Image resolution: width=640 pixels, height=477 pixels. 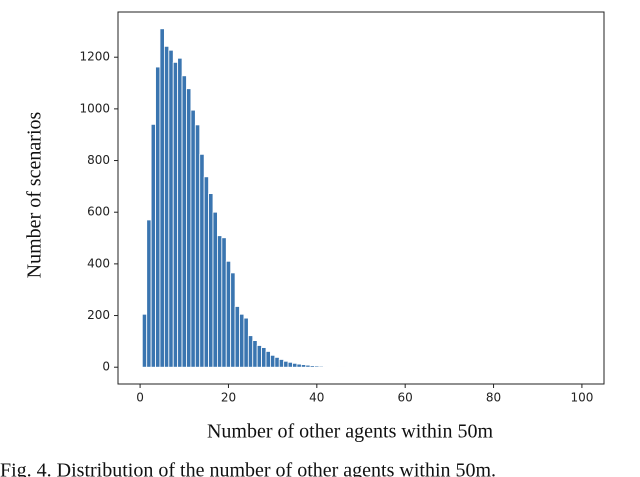 What do you see at coordinates (350, 432) in the screenshot?
I see `x-axis-label: Number of other agents within 50m` at bounding box center [350, 432].